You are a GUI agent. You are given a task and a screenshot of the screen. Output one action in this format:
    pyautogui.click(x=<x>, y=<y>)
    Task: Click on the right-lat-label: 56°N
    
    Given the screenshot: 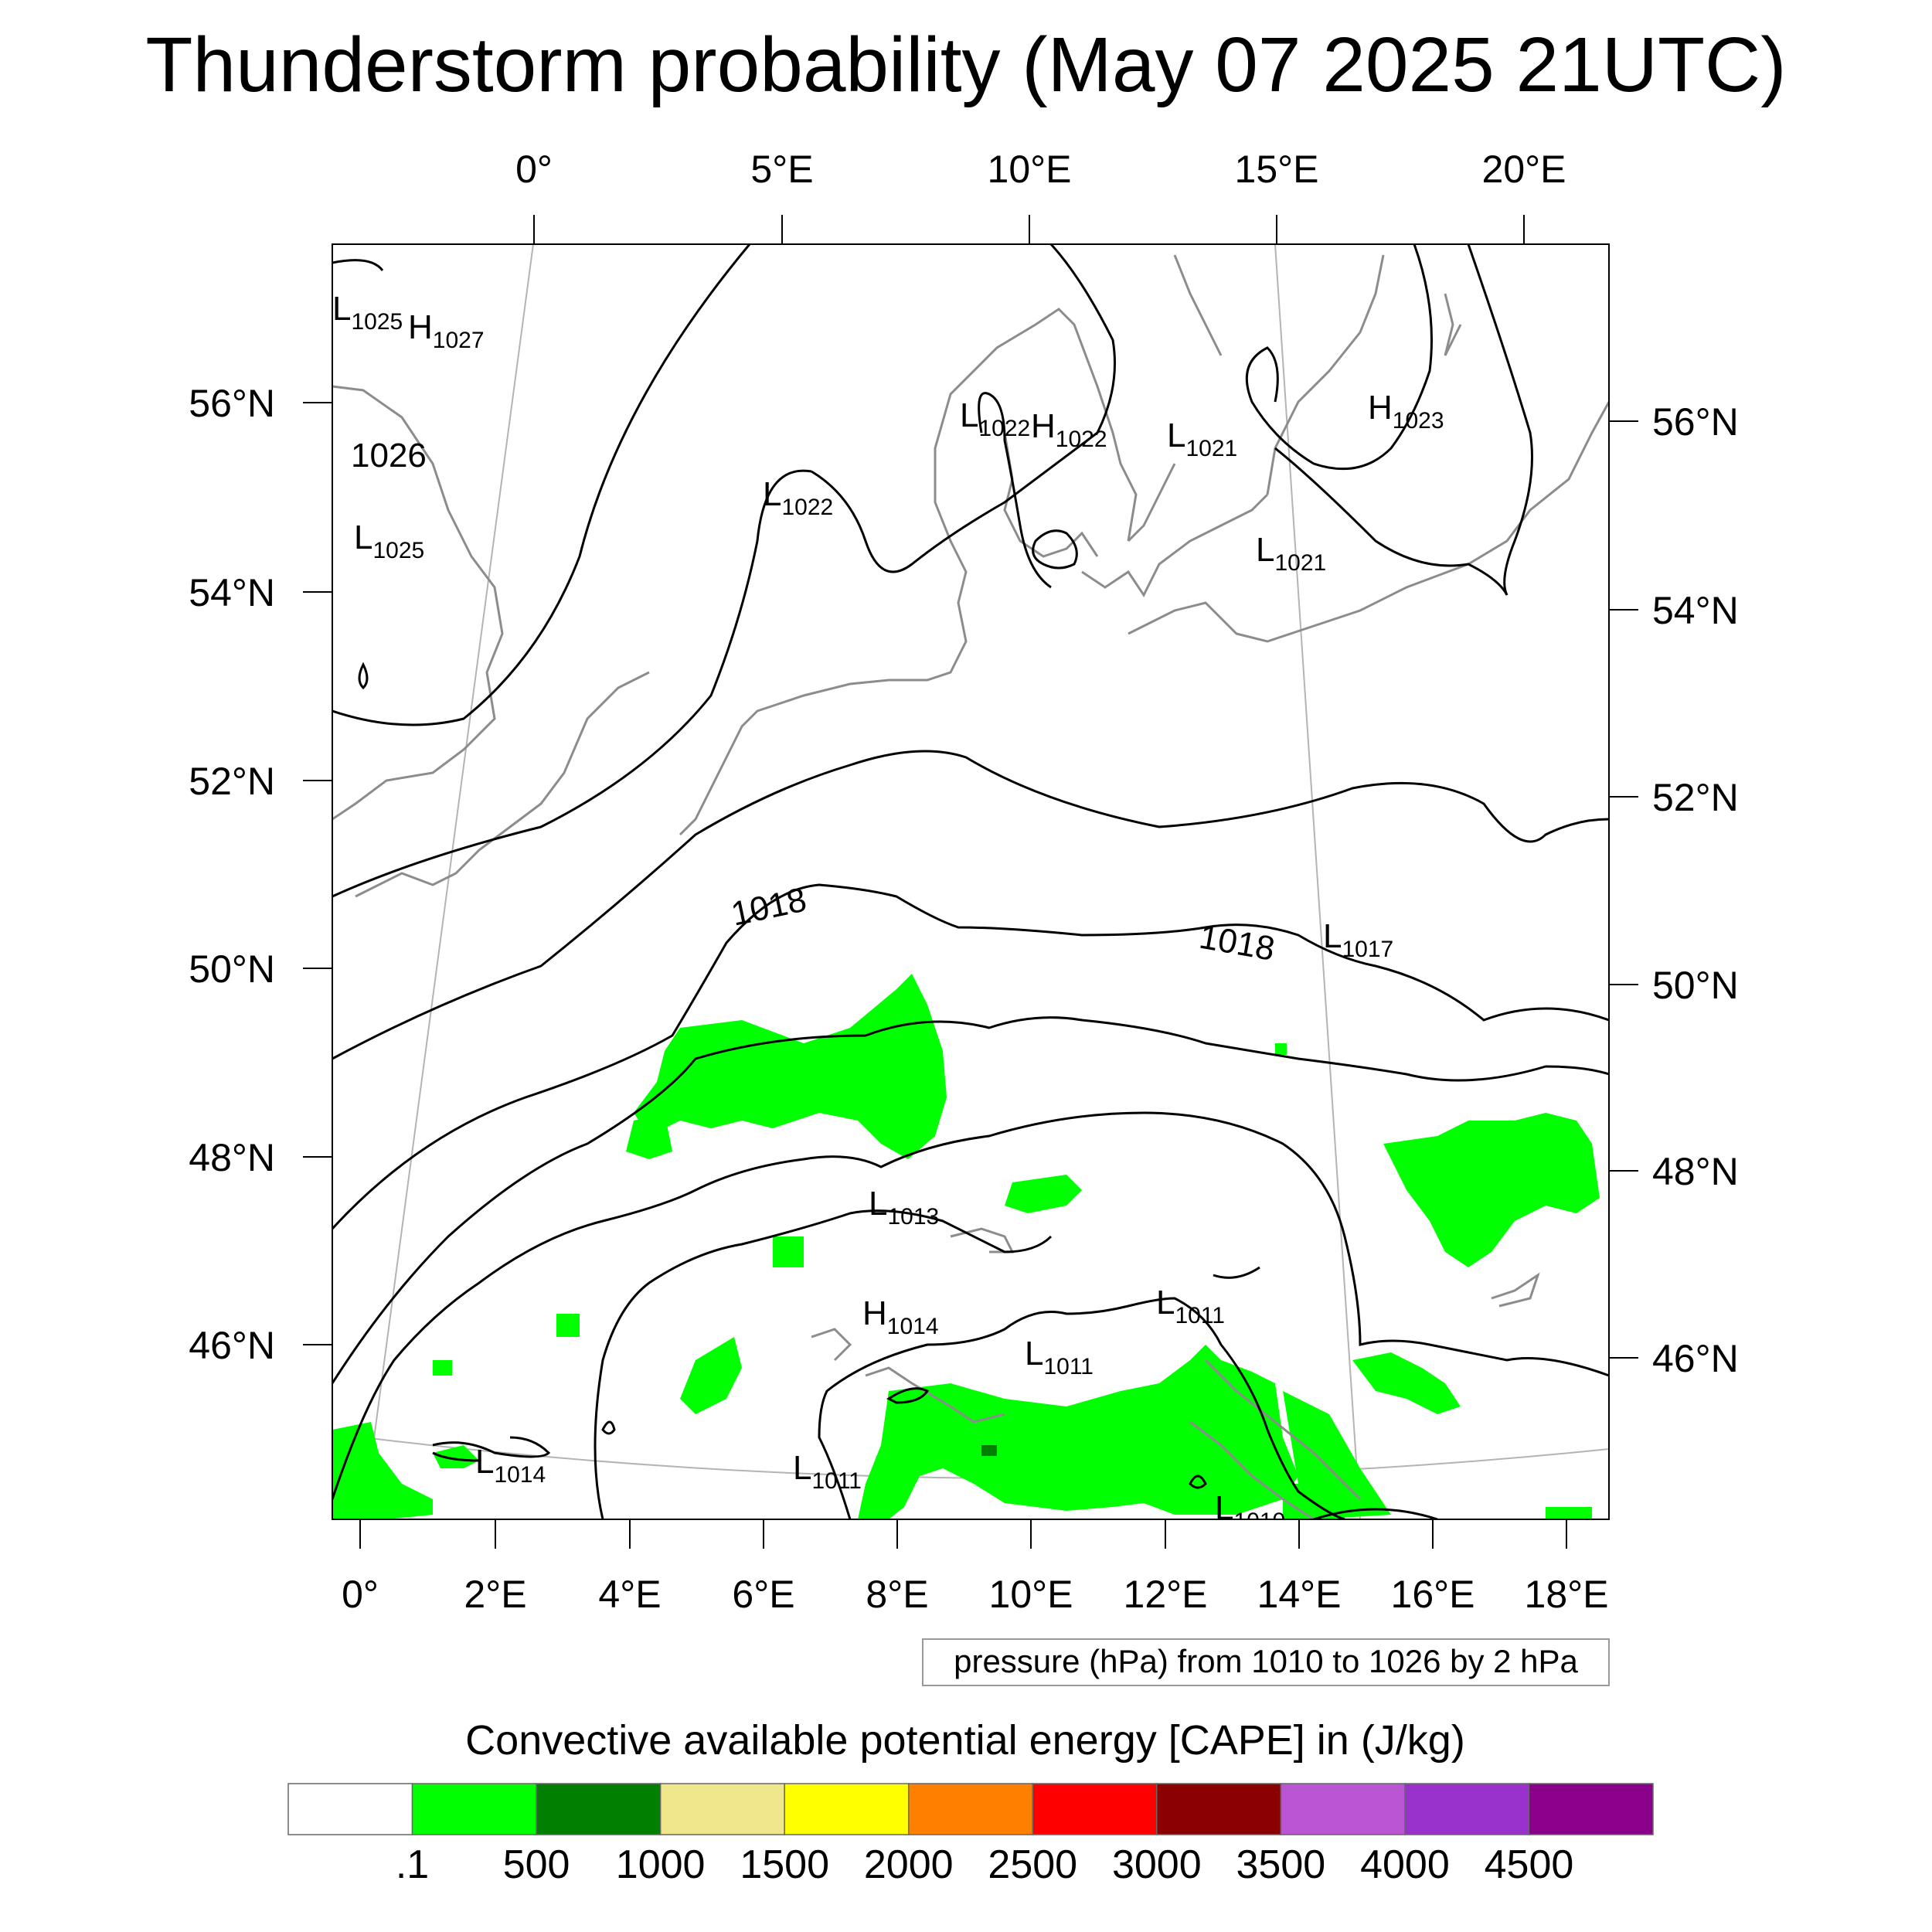 What is the action you would take?
    pyautogui.click(x=1696, y=422)
    